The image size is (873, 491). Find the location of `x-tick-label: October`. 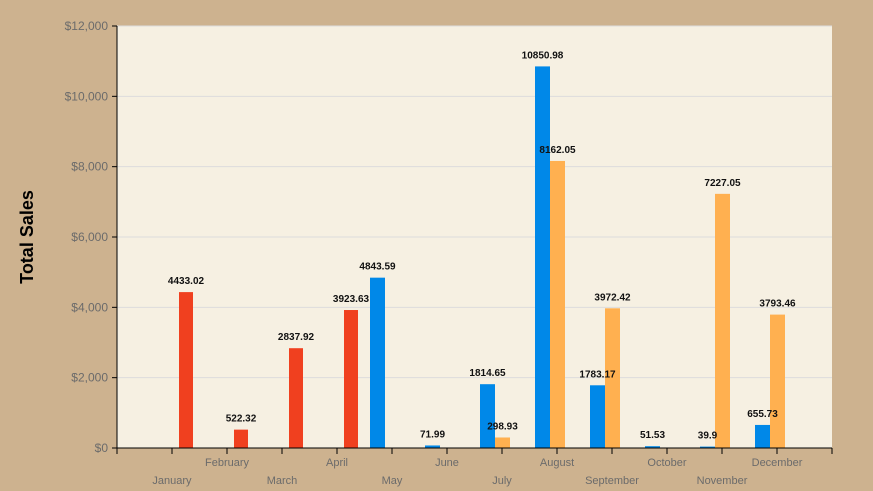

x-tick-label: October is located at coordinates (666, 463).